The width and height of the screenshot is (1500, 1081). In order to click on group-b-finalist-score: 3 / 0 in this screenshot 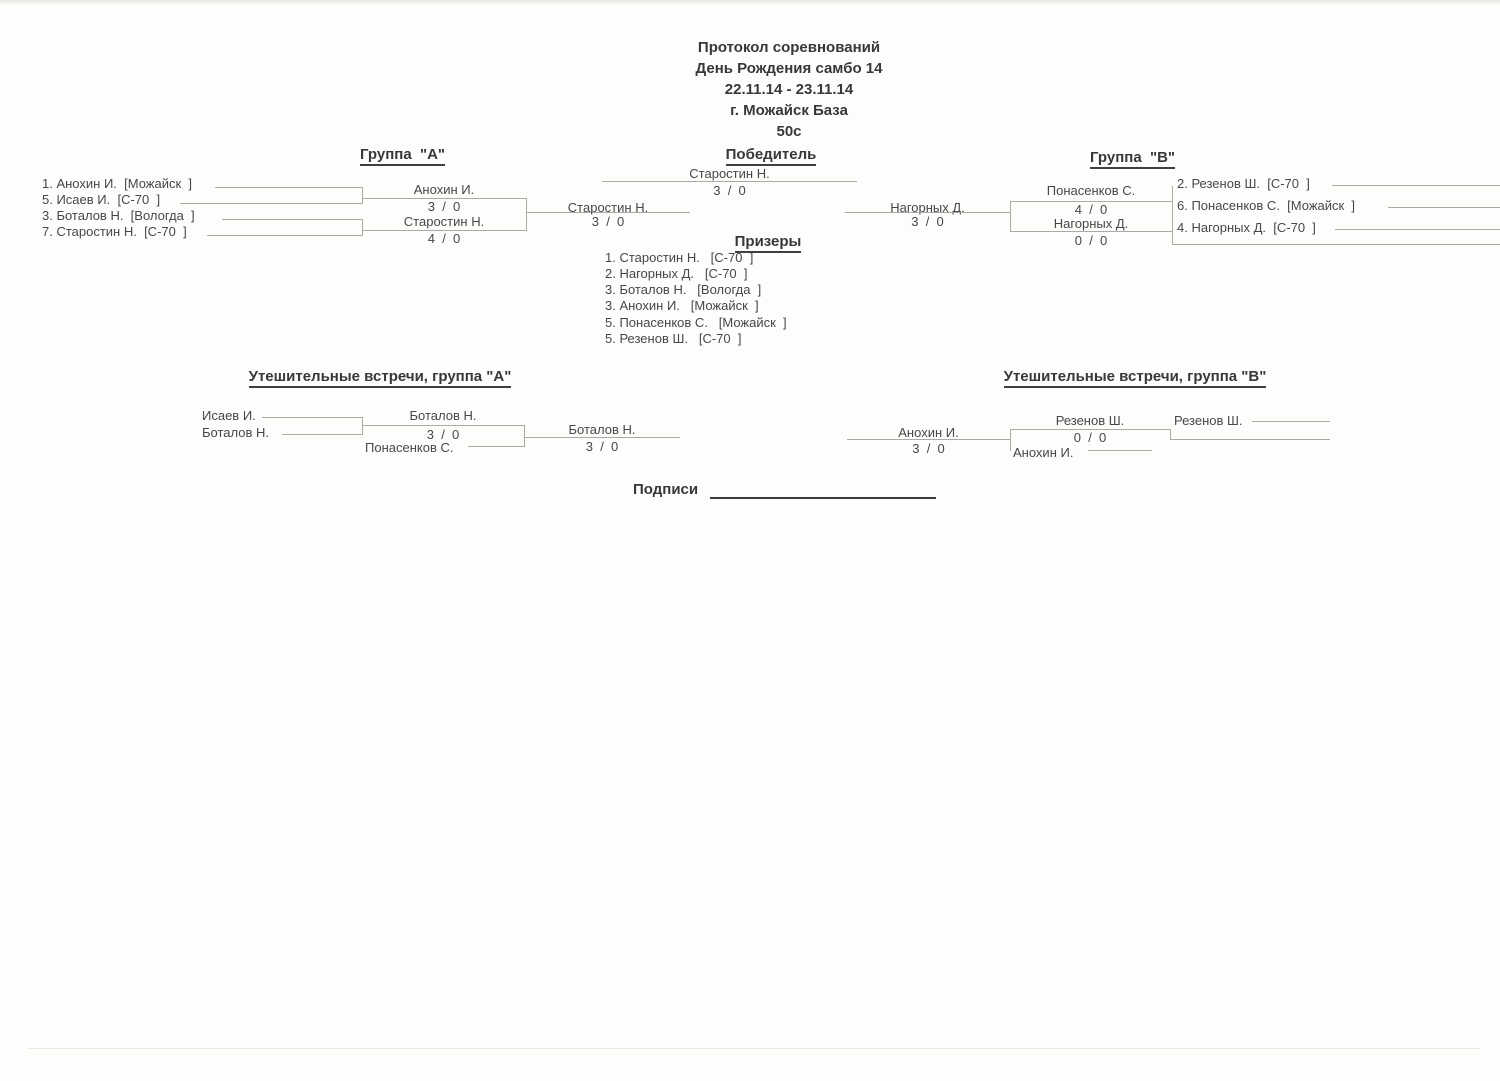, I will do `click(927, 221)`.